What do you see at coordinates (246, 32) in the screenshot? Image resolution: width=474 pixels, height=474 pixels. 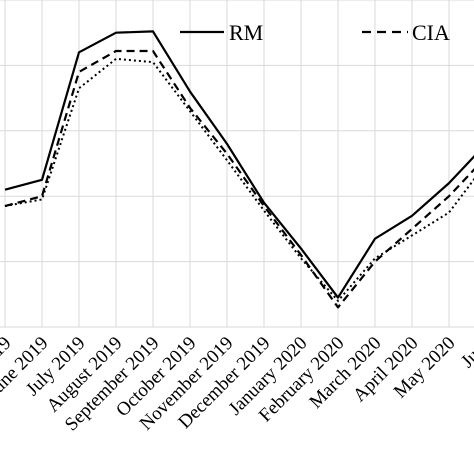 I see `legend-label-rm: RM` at bounding box center [246, 32].